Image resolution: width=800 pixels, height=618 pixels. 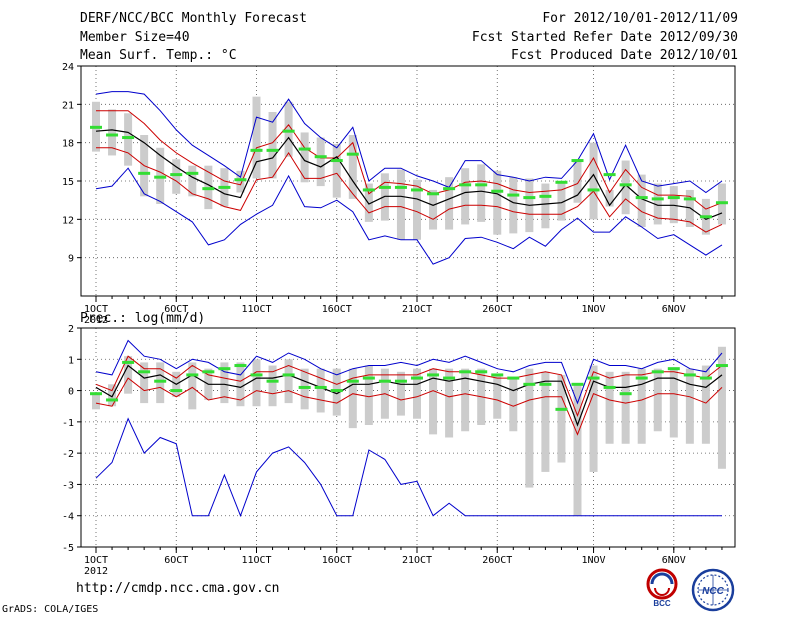 I want to click on temp-xtick-label: 21OCT, so click(x=417, y=309).